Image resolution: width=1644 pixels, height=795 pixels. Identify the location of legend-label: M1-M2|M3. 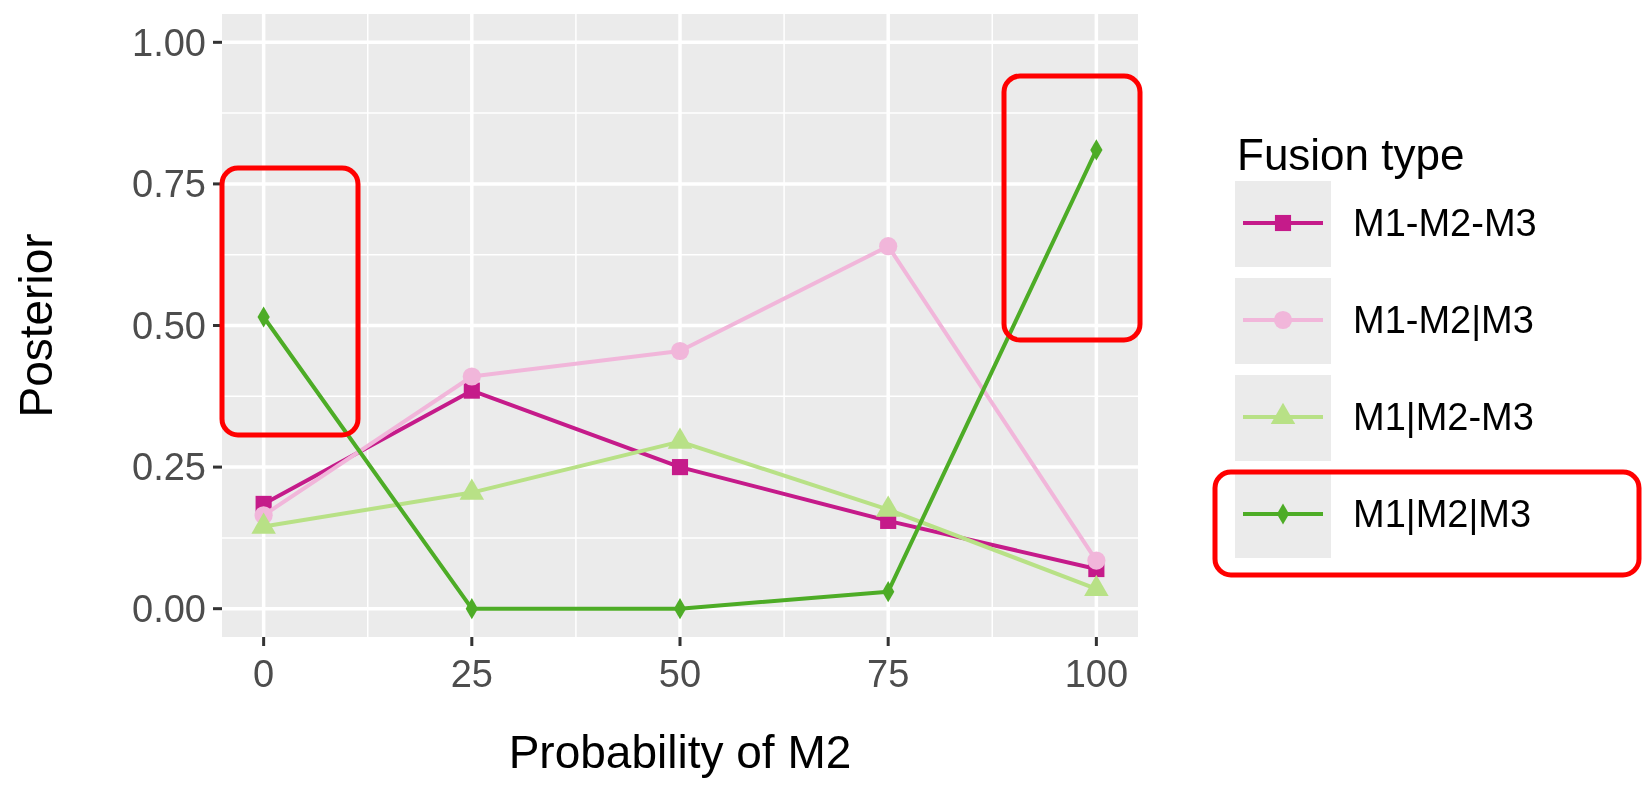
(1443, 320).